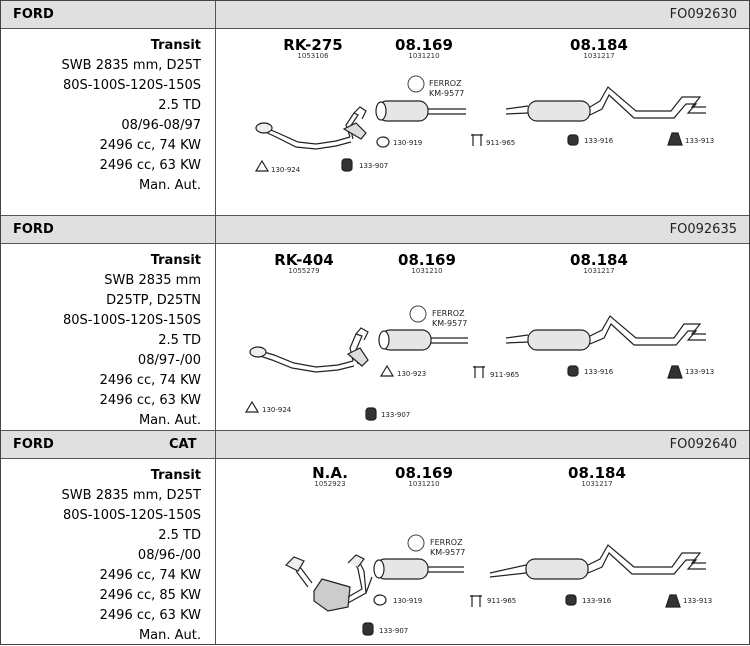  Describe the element at coordinates (375, 230) in the screenshot. I see `block-header: FORD FO092635` at that location.